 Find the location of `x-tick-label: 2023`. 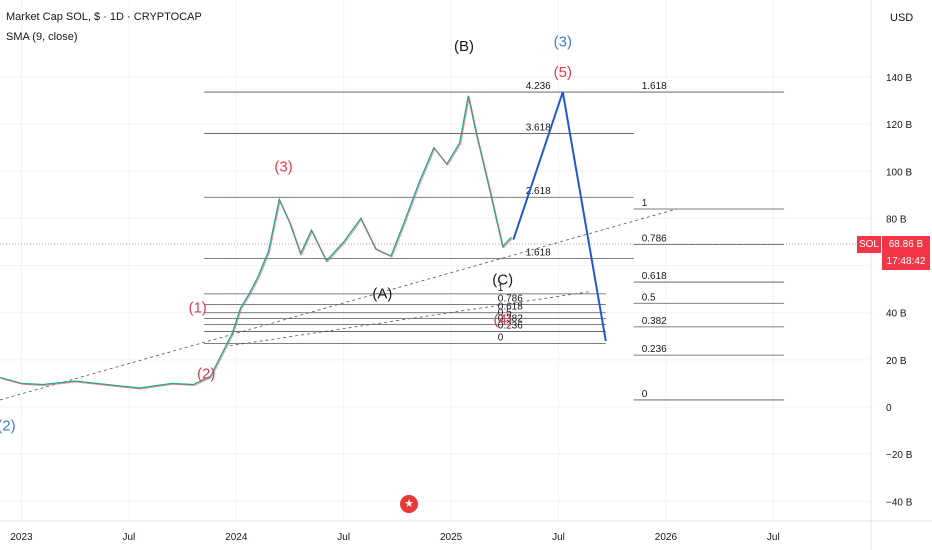

x-tick-label: 2023 is located at coordinates (21, 537).